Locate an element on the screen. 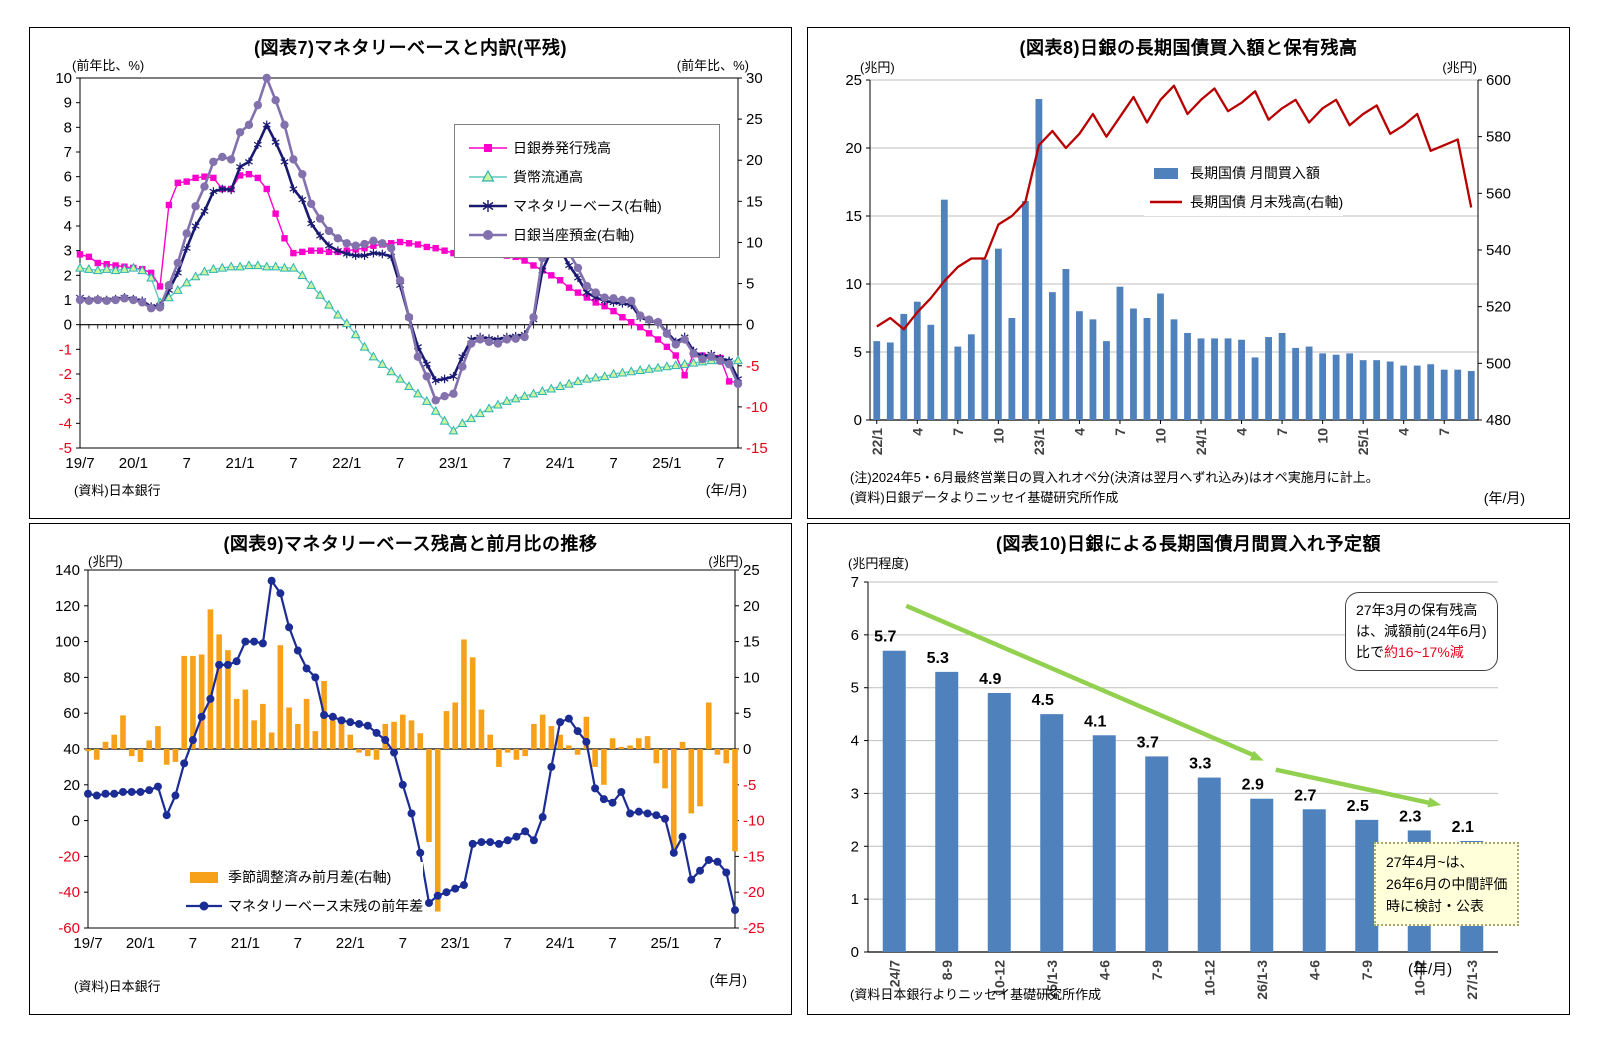 The image size is (1599, 1058). svg-text: 8-9 is located at coordinates (947, 970).